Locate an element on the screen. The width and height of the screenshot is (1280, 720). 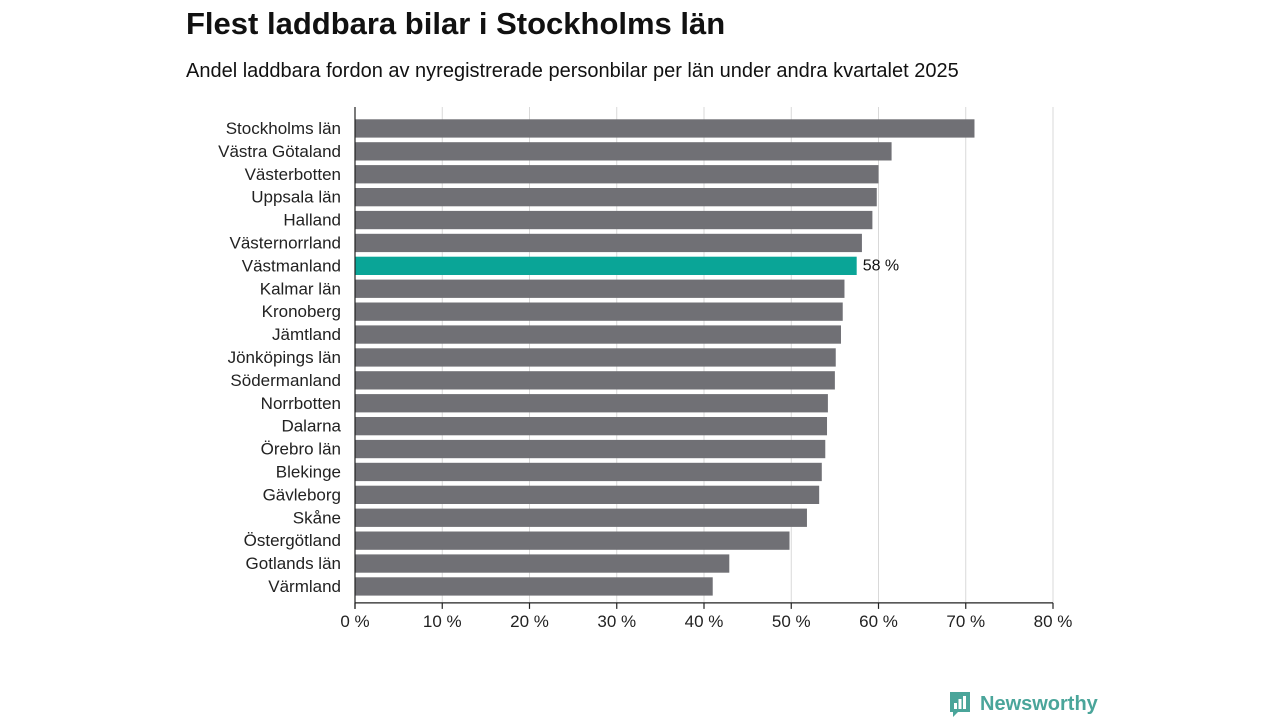
x-tick-label: 20 % is located at coordinates (529, 621).